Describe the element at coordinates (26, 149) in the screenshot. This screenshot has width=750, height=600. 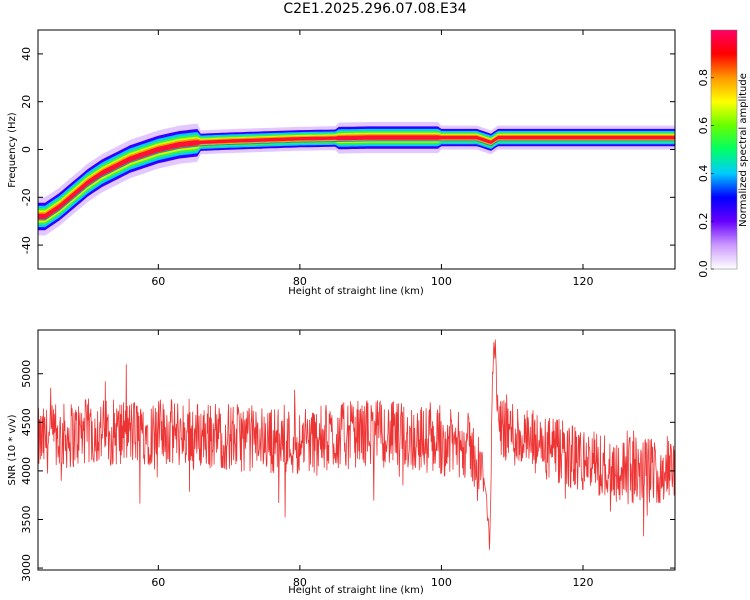
I see `spectrogram-ytick-label: 0` at that location.